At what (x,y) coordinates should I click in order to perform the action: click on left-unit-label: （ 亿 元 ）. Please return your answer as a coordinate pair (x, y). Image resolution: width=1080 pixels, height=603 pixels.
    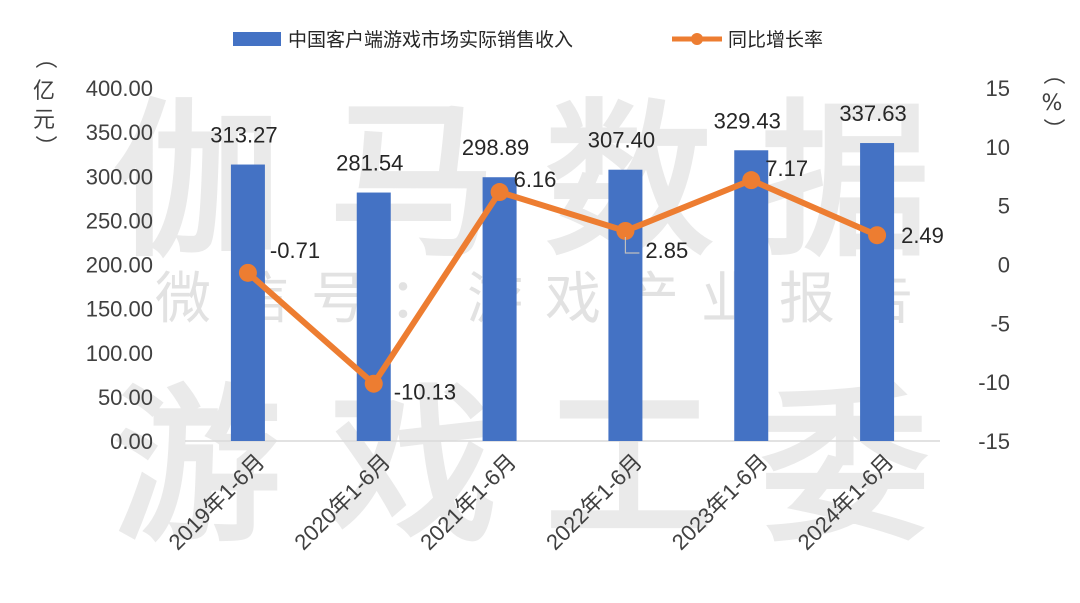
    Looking at the image, I should click on (44, 102).